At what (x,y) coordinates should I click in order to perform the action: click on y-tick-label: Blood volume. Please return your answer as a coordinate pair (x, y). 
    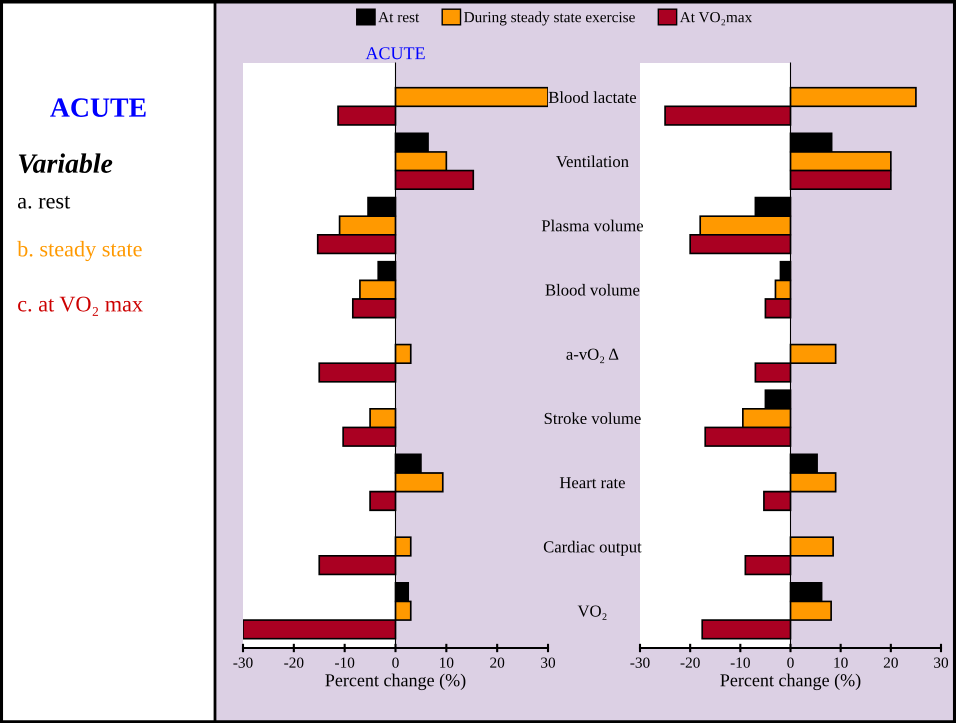
    Looking at the image, I should click on (592, 290).